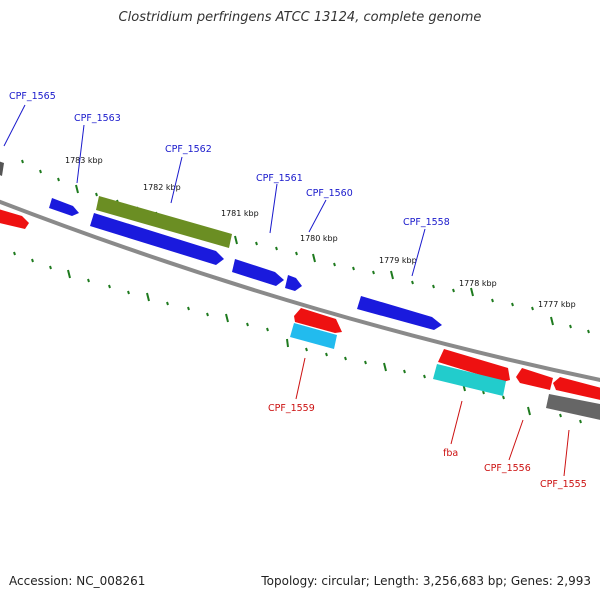 The width and height of the screenshot is (600, 600). I want to click on tick-label-1777: 1777 kbp, so click(557, 304).